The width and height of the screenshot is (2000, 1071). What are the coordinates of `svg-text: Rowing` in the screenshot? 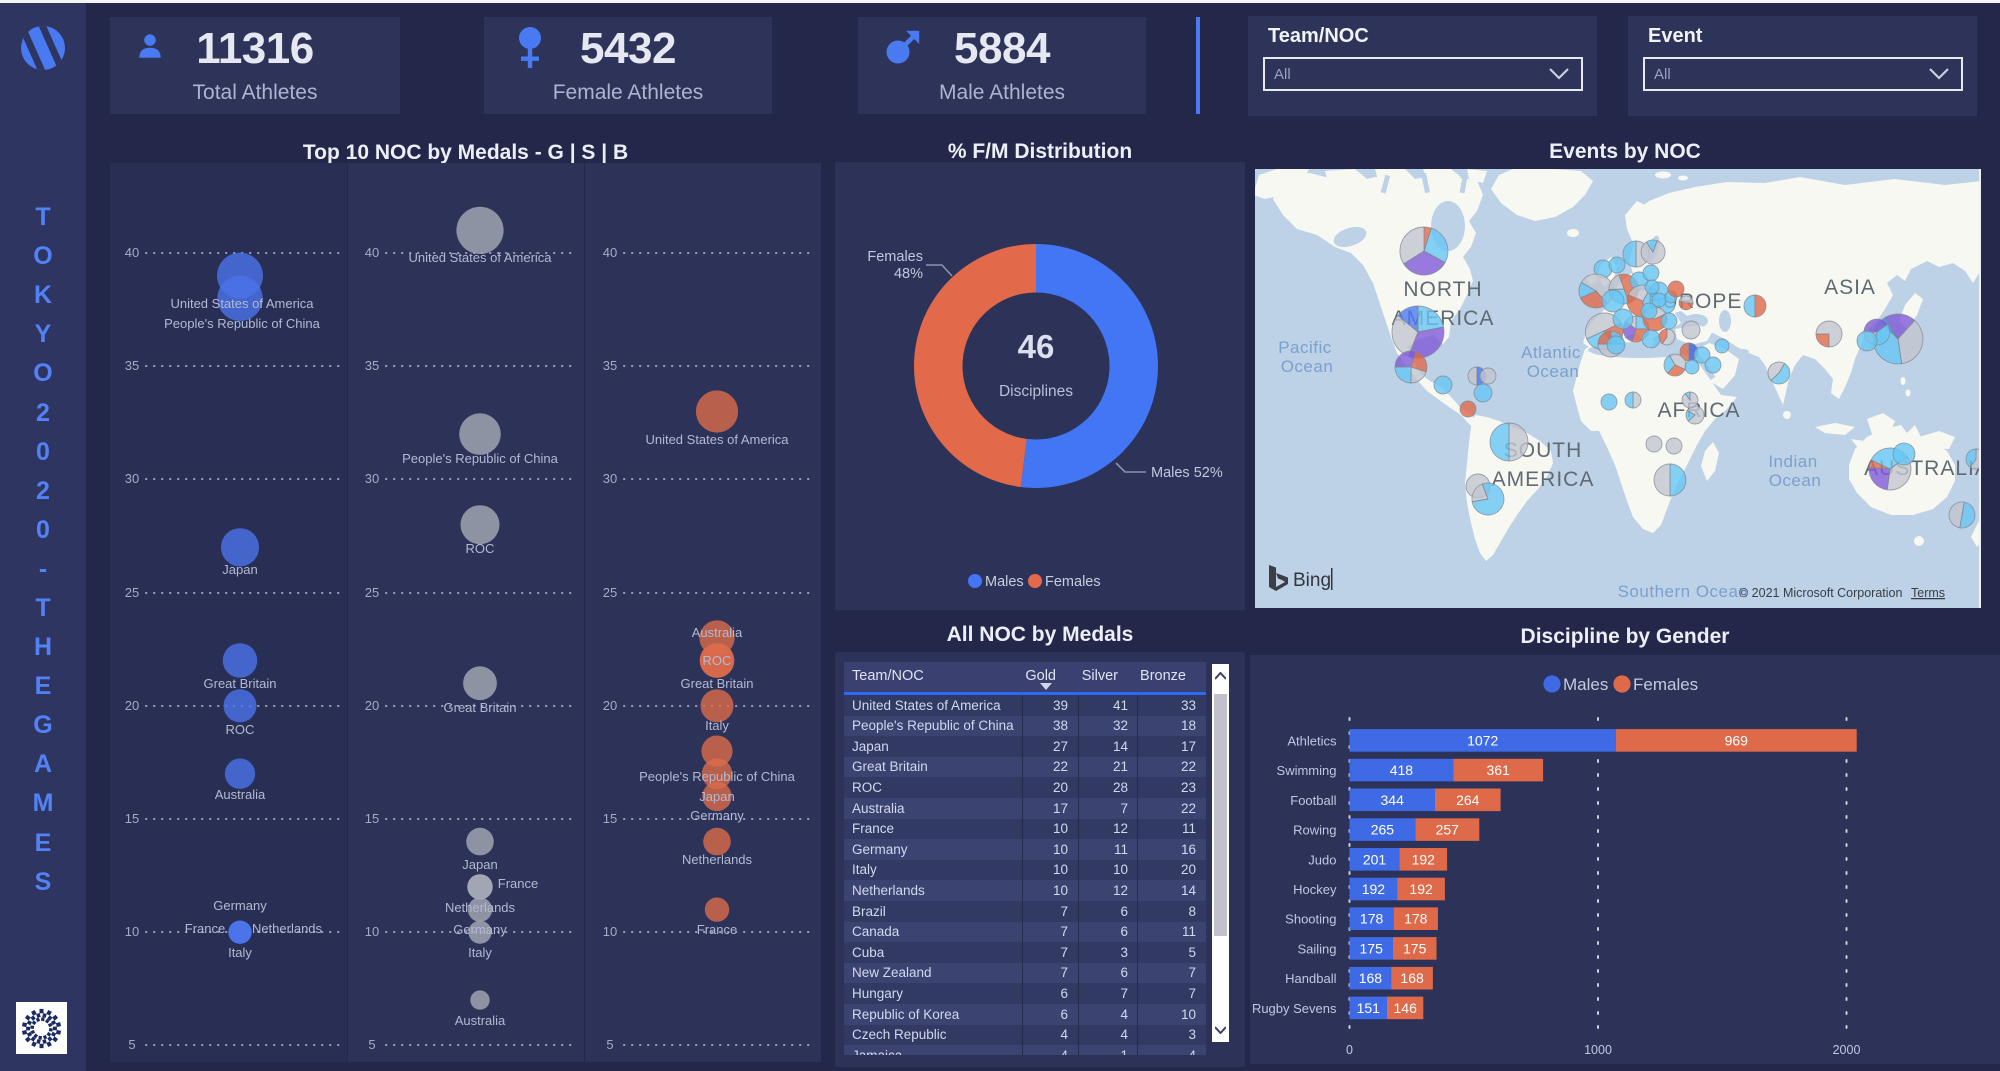 It's located at (1314, 830).